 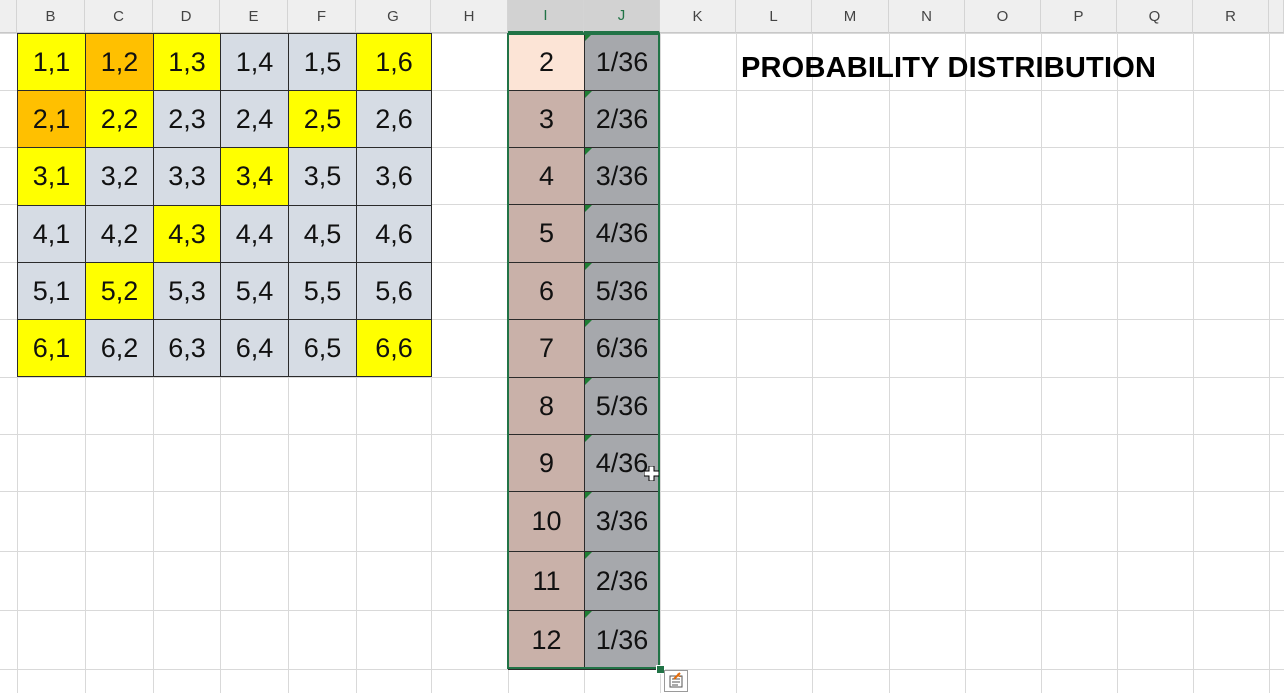 I want to click on column-header: C, so click(x=119, y=16).